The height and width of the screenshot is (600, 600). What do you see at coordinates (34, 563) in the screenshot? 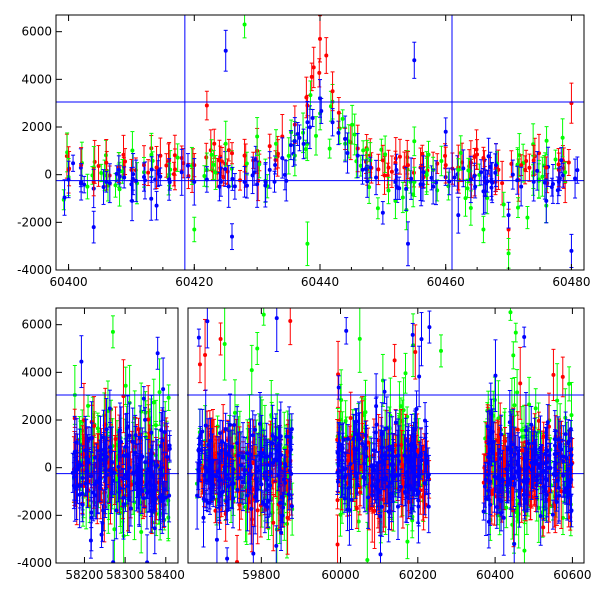
I see `bottom-ytick-label-0: -4000` at bounding box center [34, 563].